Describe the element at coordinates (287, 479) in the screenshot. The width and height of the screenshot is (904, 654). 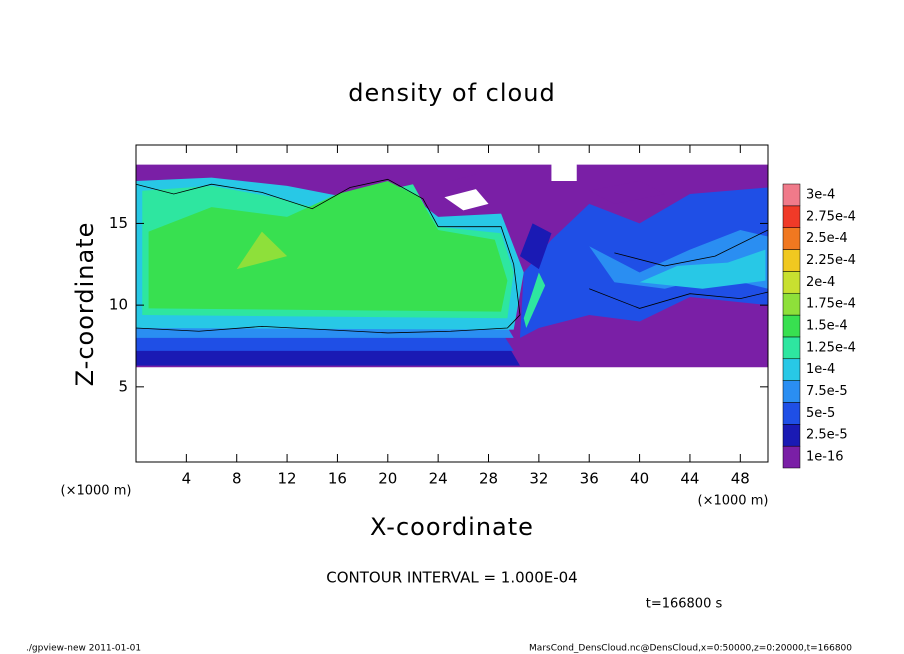
I see `x-tick-label: 12` at that location.